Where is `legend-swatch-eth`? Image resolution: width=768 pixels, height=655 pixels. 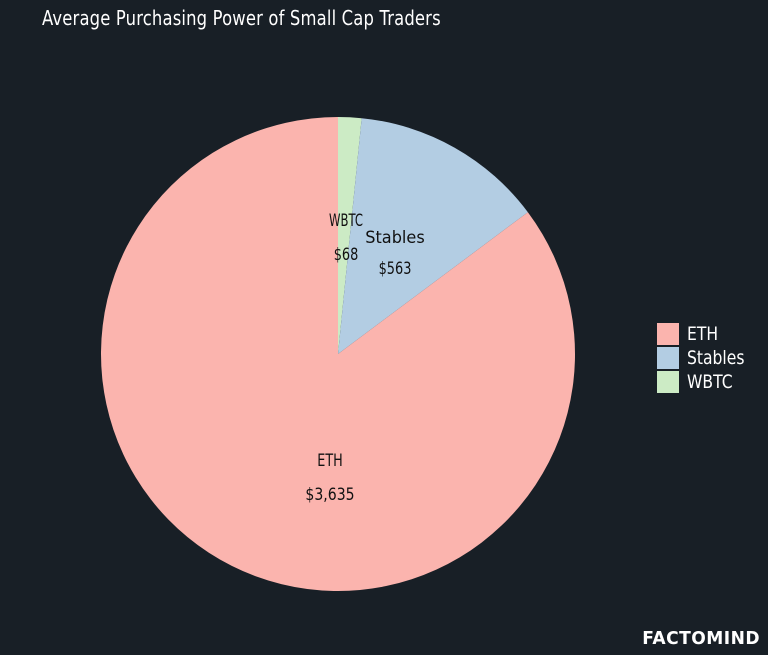 legend-swatch-eth is located at coordinates (668, 334).